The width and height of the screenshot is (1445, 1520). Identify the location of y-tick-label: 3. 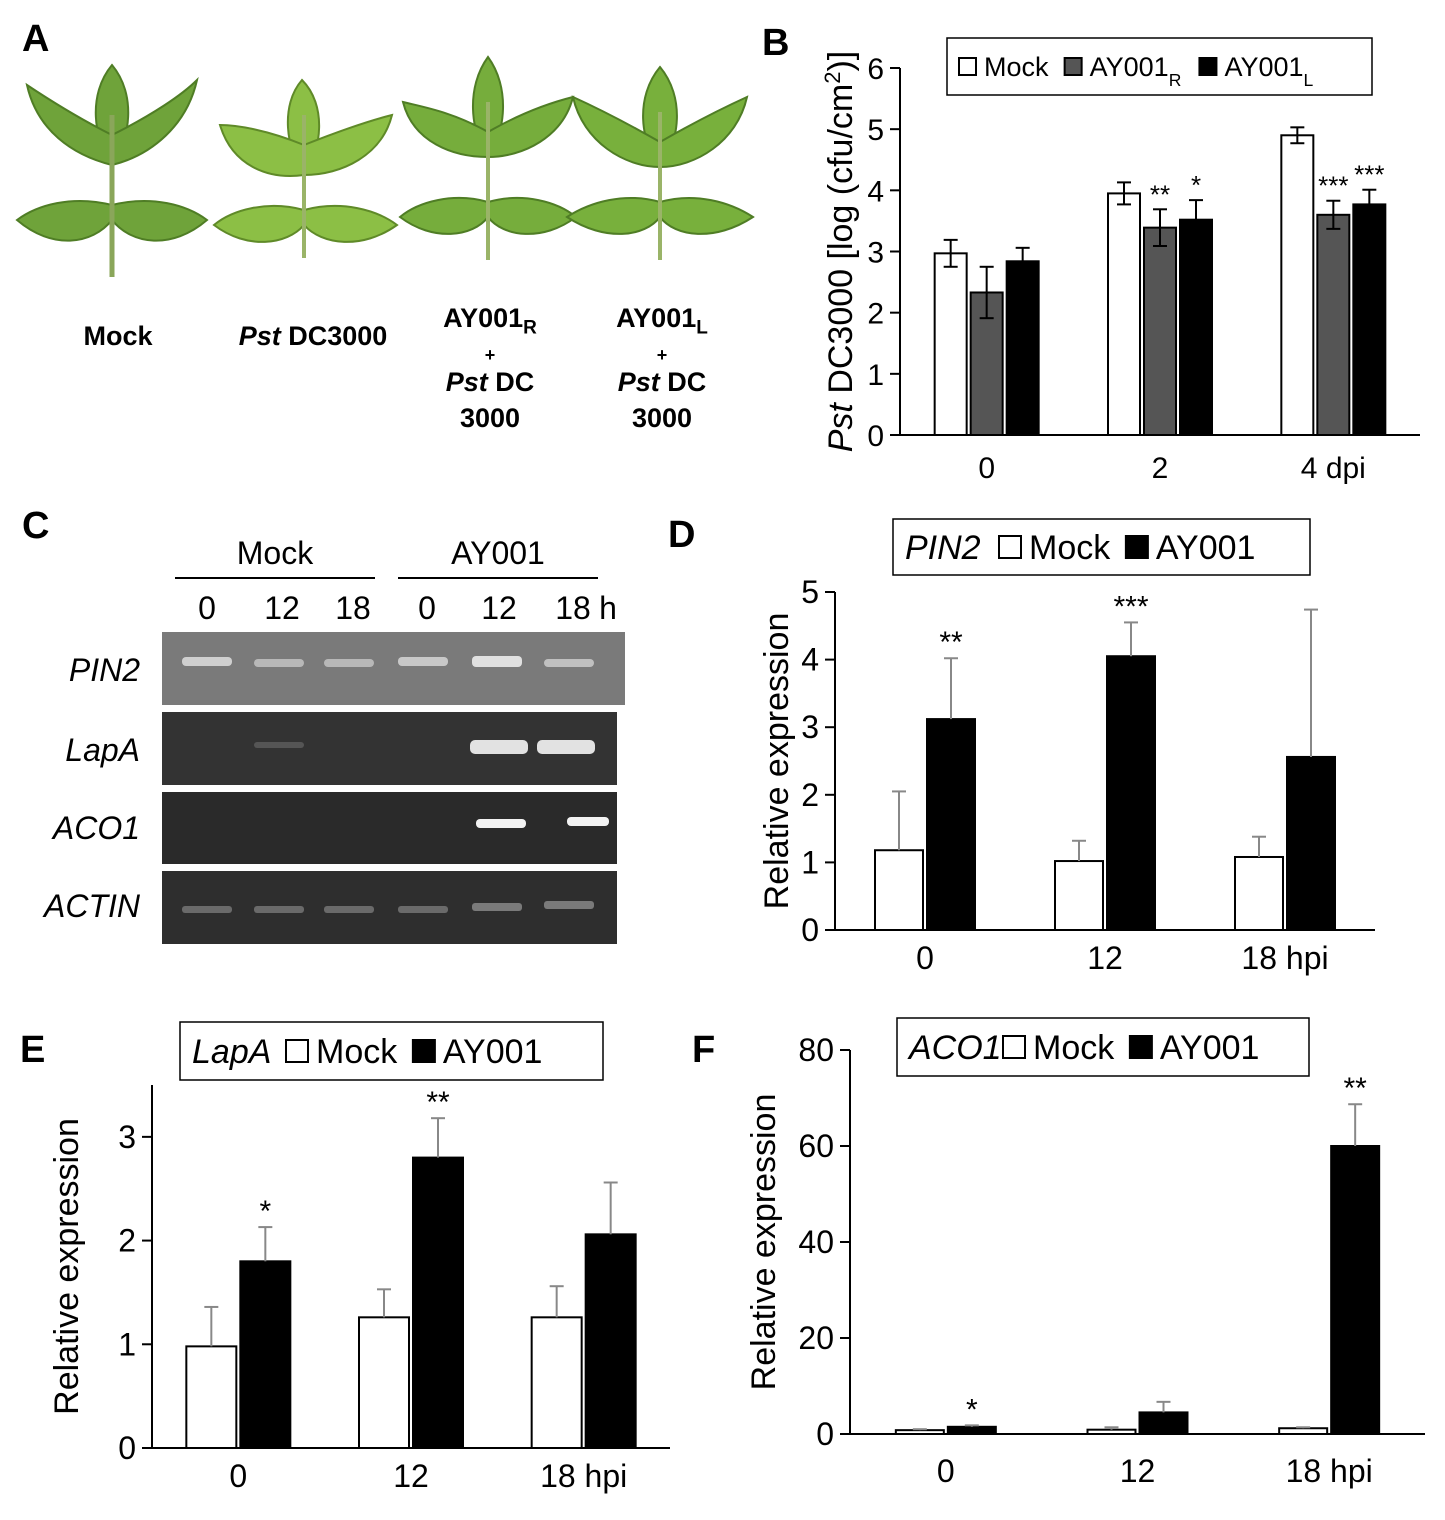
(810, 727).